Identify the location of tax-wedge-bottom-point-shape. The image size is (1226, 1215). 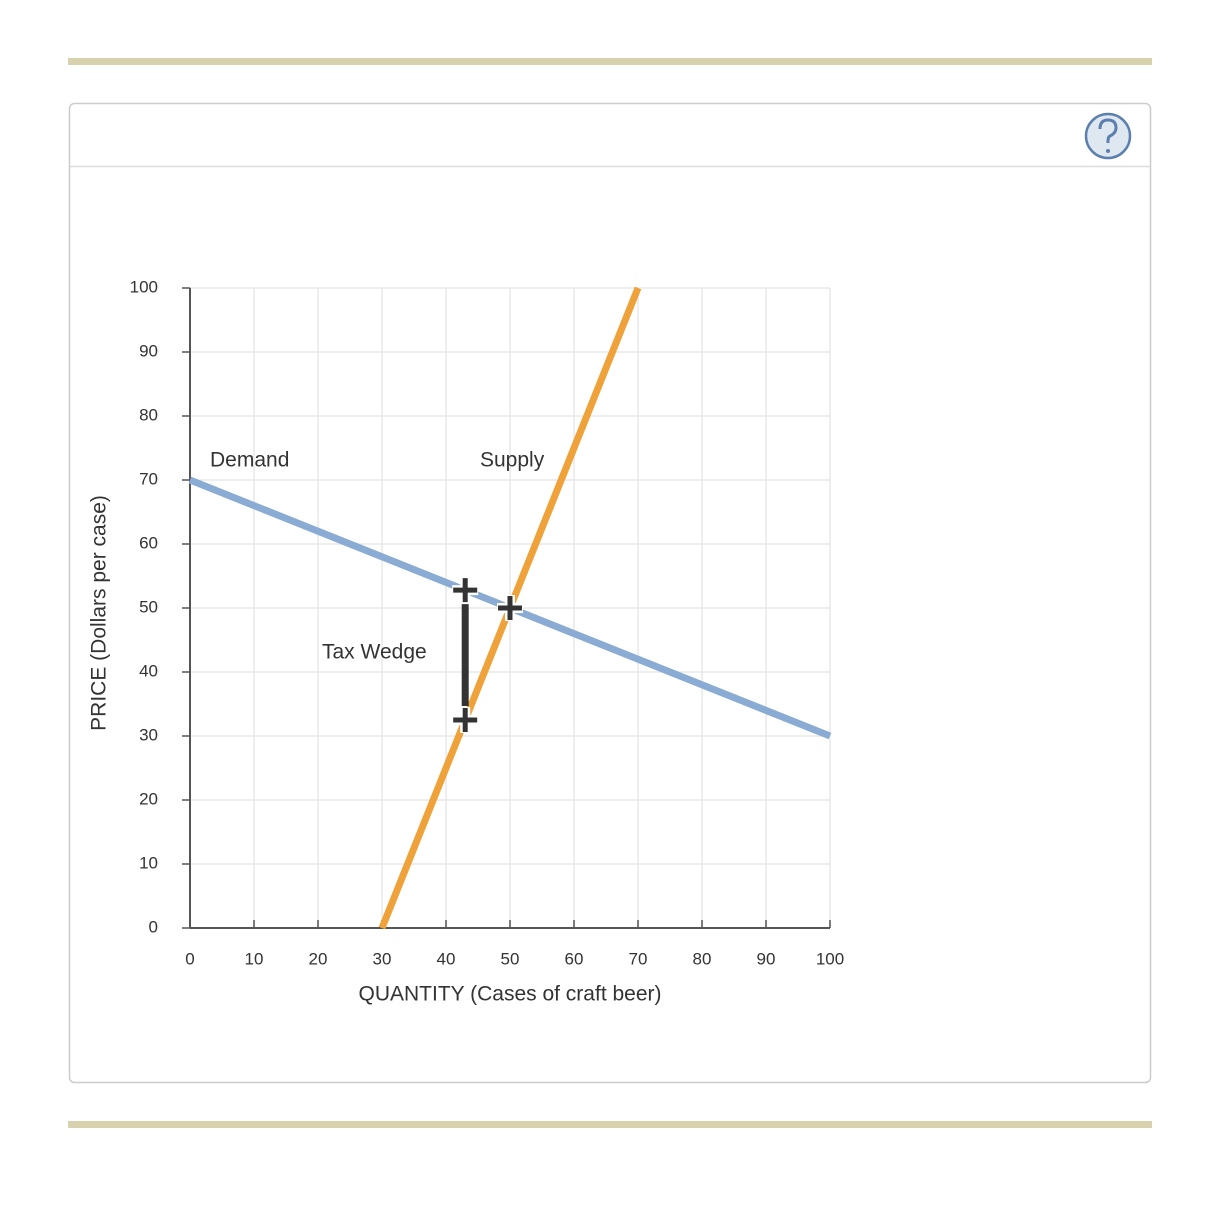
(465, 720).